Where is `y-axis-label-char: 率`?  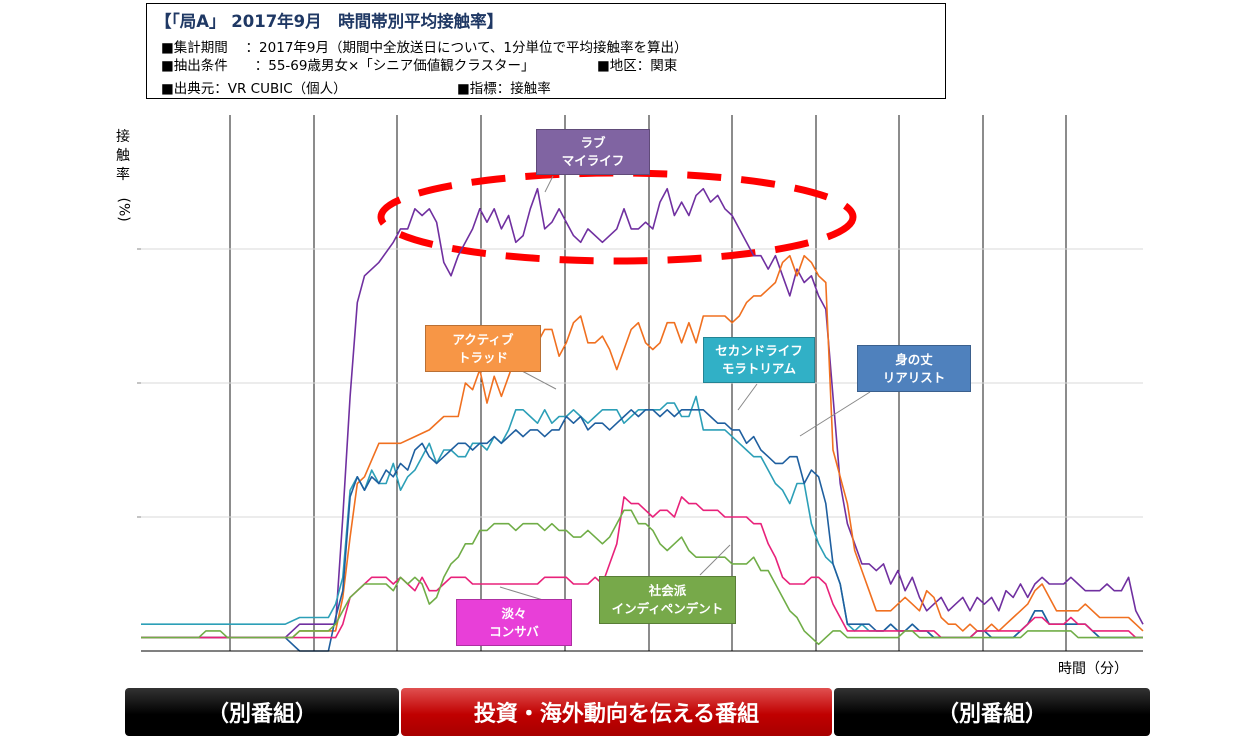 y-axis-label-char: 率 is located at coordinates (123, 175).